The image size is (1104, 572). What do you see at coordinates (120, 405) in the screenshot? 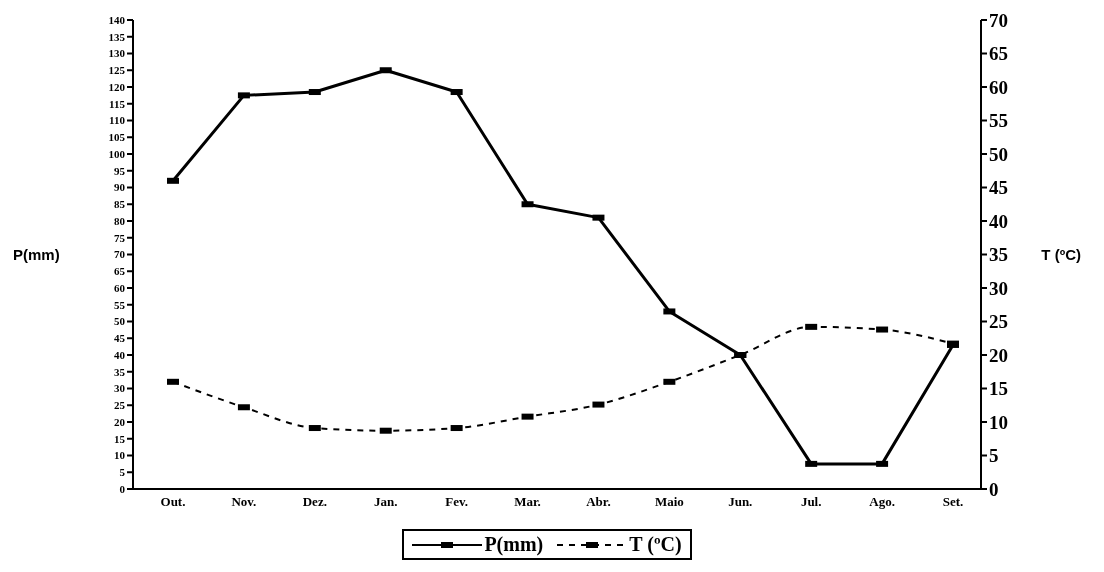
I see `y-tick-label: 25` at bounding box center [120, 405].